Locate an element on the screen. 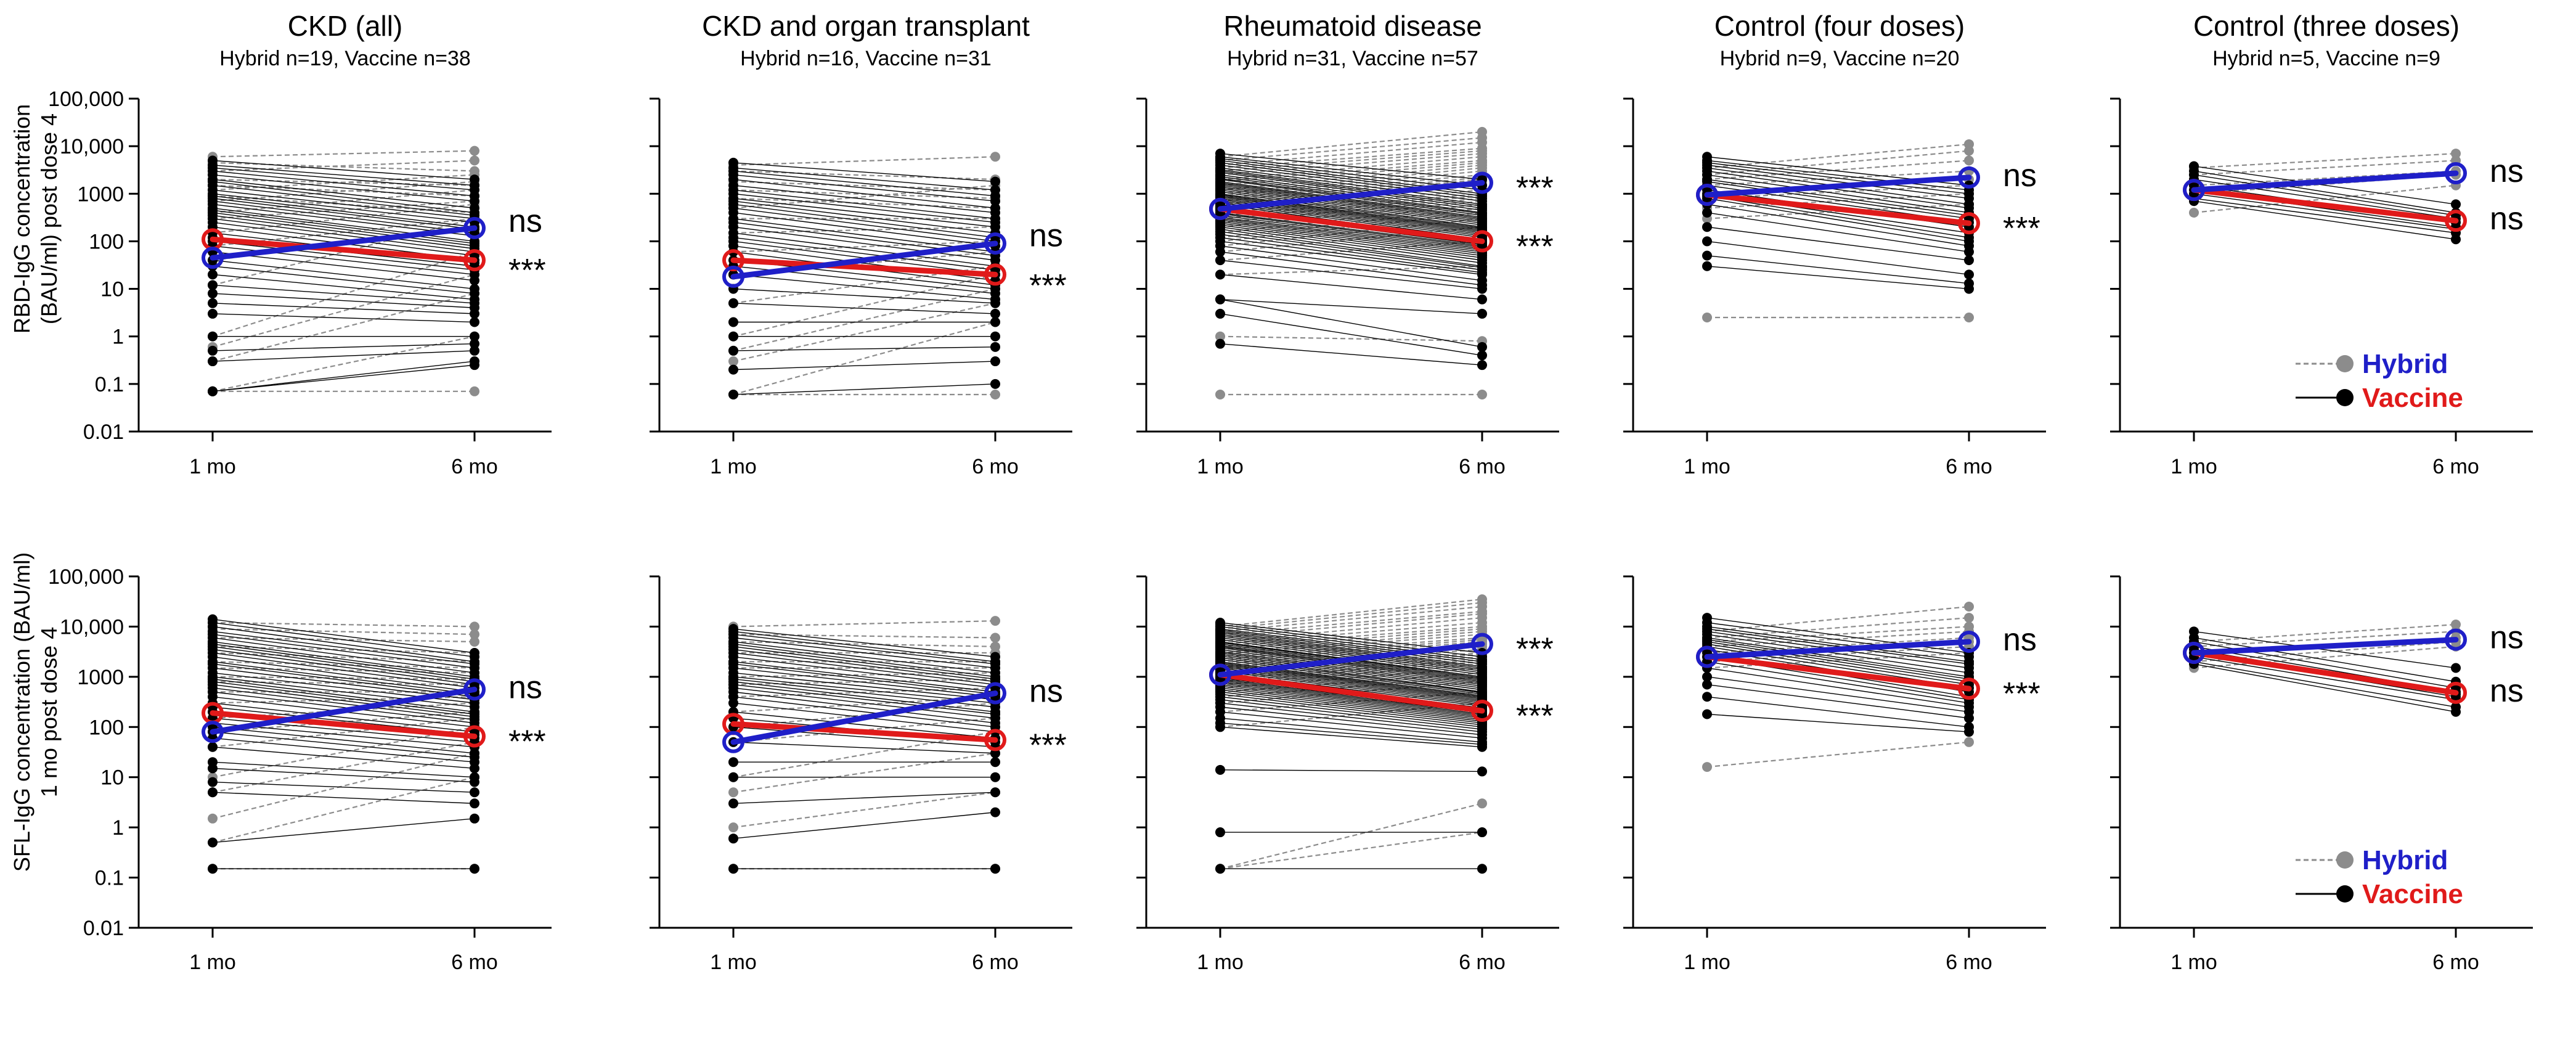 This screenshot has width=2576, height=1048. panel-title: Control (three doses) is located at coordinates (2326, 26).